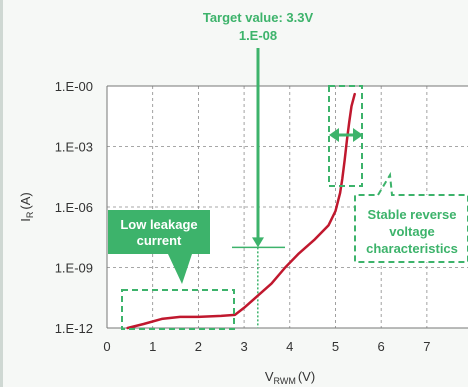 This screenshot has width=468, height=387. What do you see at coordinates (412, 231) in the screenshot?
I see `stable-line2: voltage` at bounding box center [412, 231].